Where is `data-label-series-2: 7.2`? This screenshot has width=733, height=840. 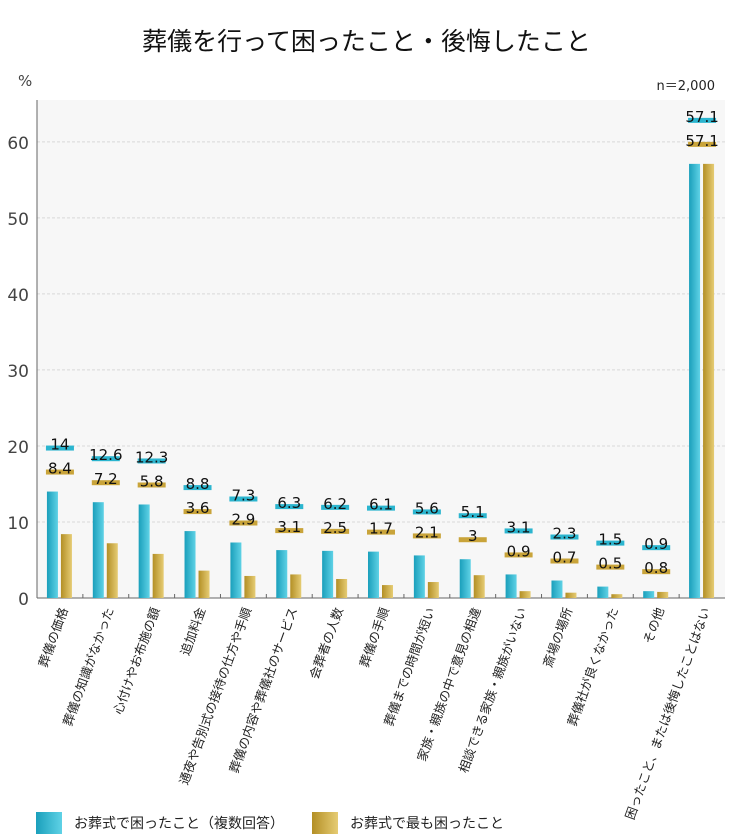
data-label-series-2: 7.2 is located at coordinates (106, 479).